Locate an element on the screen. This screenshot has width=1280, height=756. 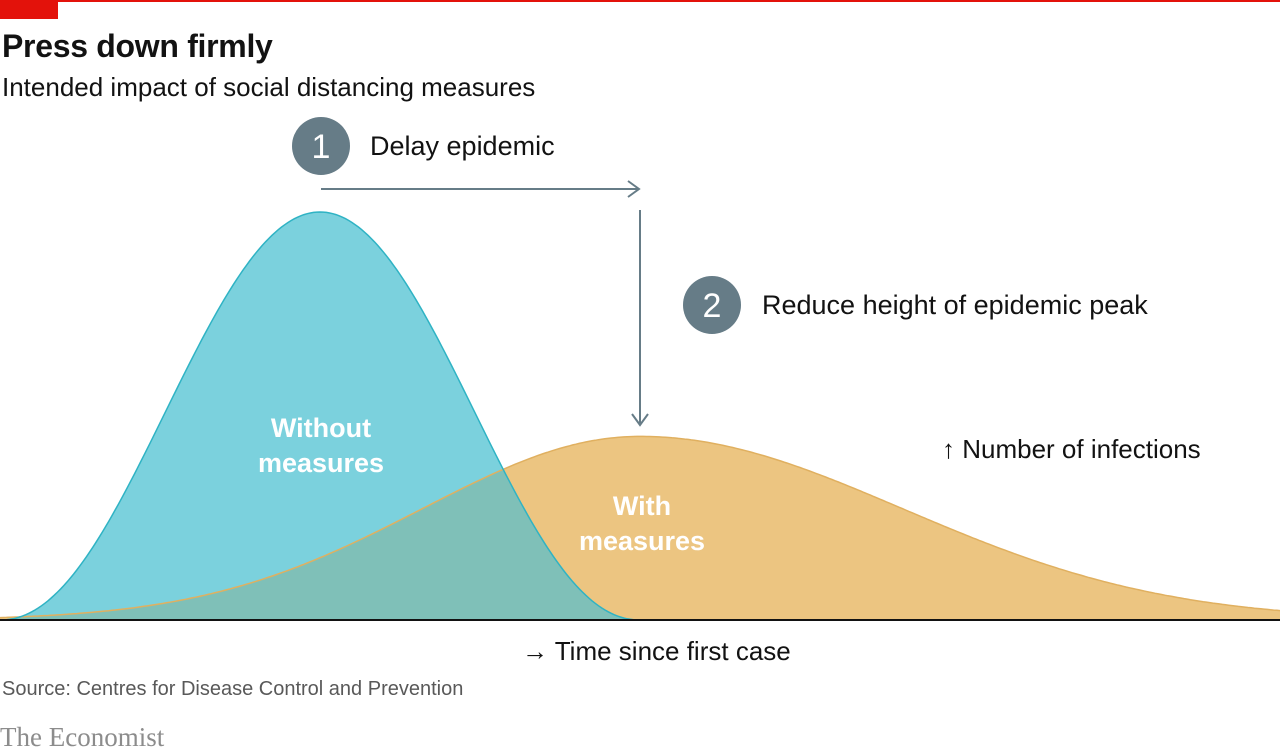
with-measures-label-line-2: measures is located at coordinates (642, 541).